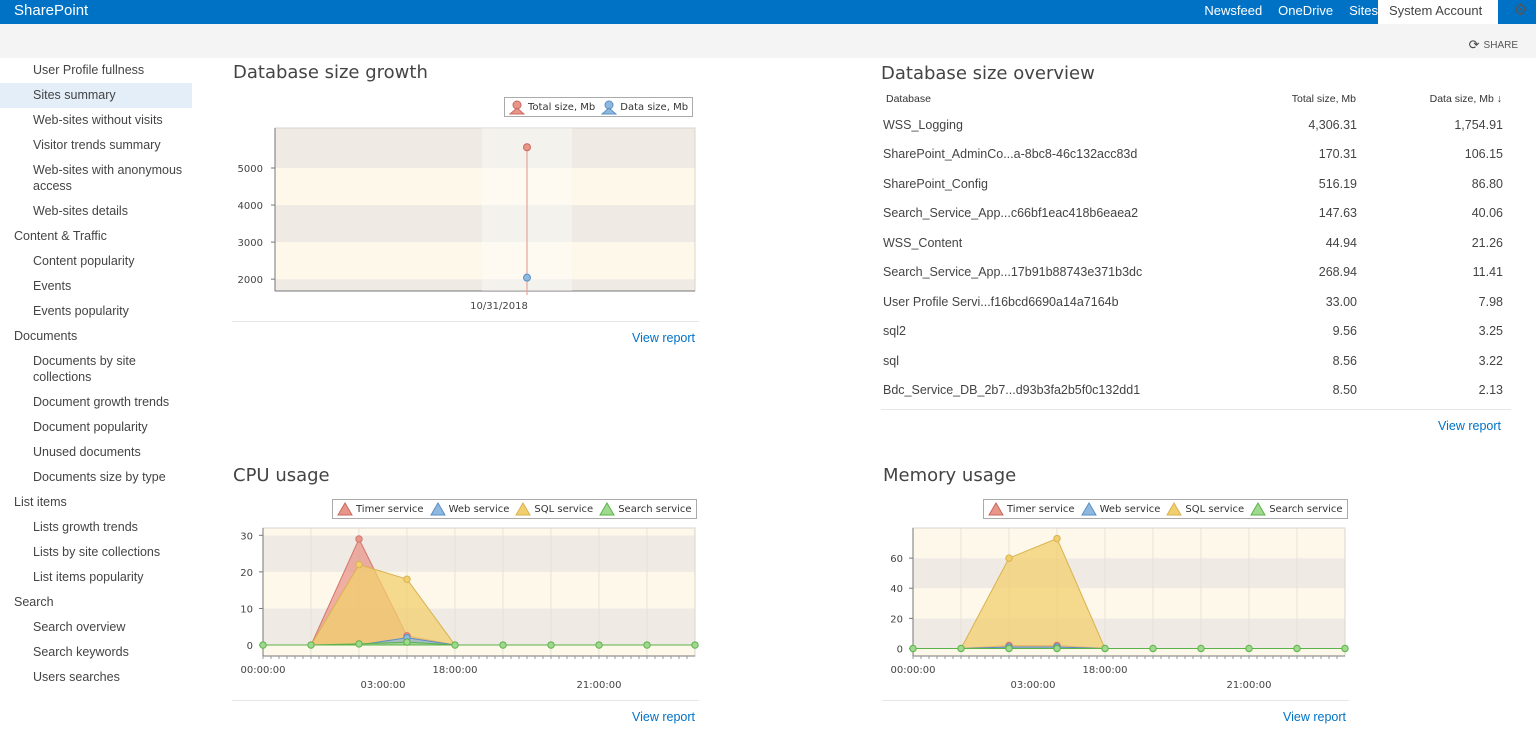 The height and width of the screenshot is (756, 1536). I want to click on sidebar-item: Sites summary, so click(96, 95).